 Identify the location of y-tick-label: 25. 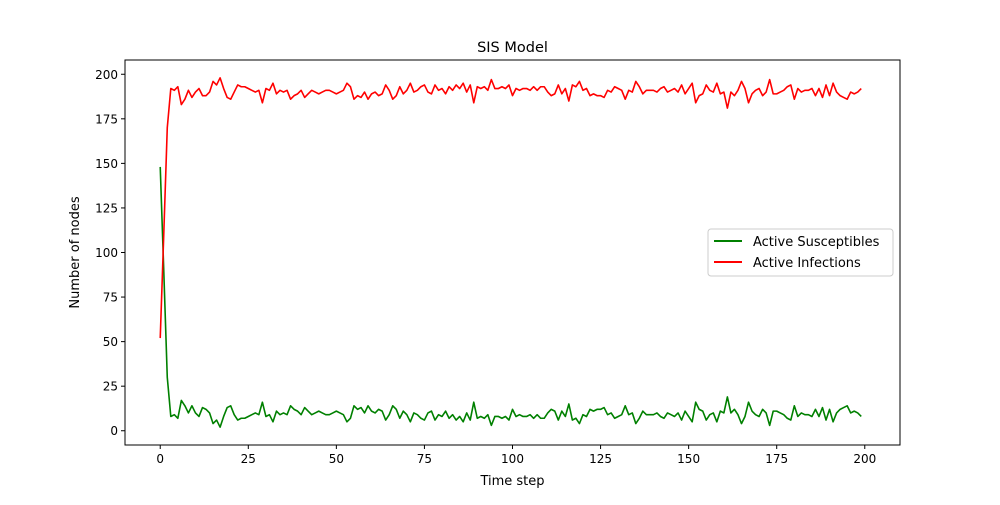
(110, 387).